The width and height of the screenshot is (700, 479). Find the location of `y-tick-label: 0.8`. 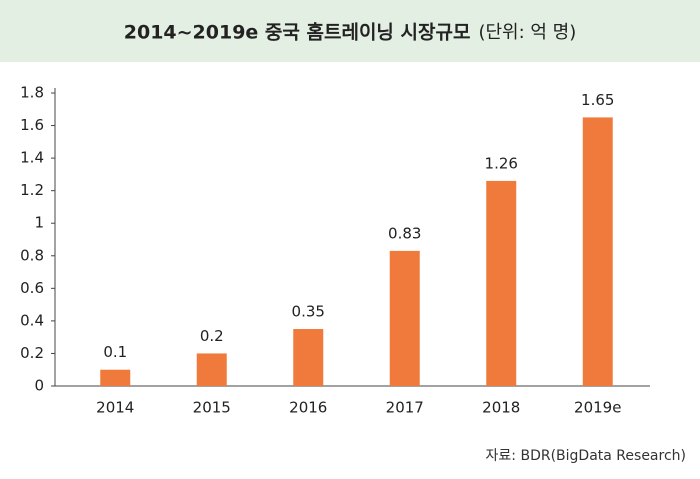

y-tick-label: 0.8 is located at coordinates (32, 255).